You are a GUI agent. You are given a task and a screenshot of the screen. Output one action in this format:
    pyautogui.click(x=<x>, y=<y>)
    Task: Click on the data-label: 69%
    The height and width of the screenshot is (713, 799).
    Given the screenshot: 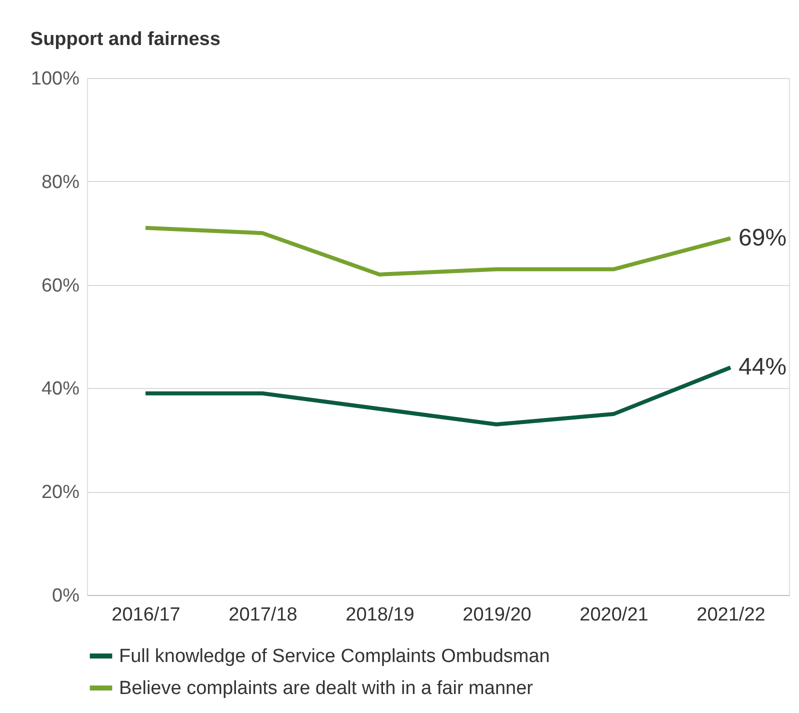 What is the action you would take?
    pyautogui.click(x=762, y=238)
    